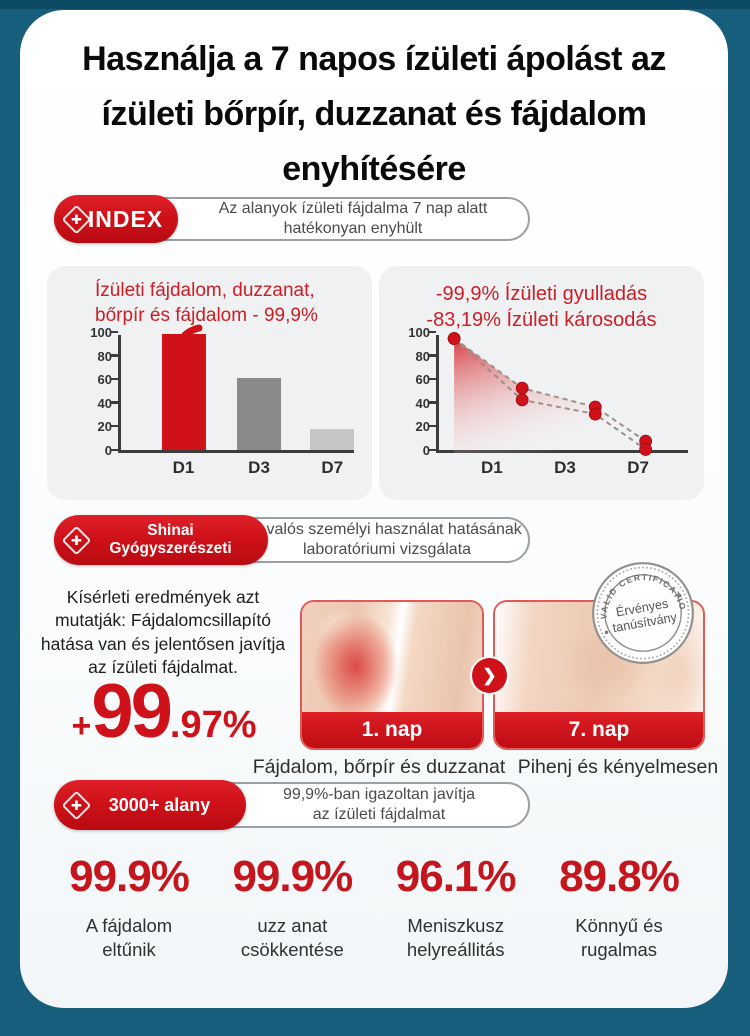 This screenshot has width=750, height=1036. I want to click on before-after-photos: 1. nap 7. nap, so click(502, 675).